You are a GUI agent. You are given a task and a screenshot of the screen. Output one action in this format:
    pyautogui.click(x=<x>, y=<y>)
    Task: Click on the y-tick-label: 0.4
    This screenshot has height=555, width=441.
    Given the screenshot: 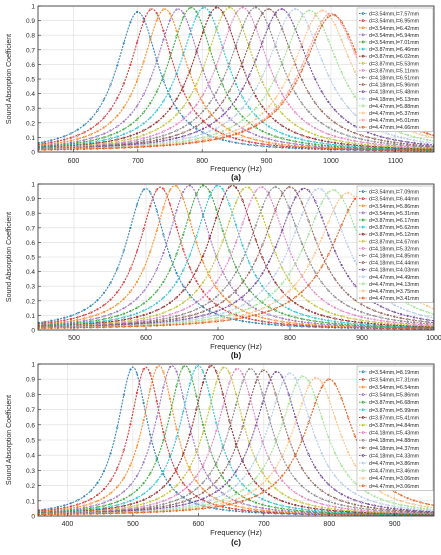 What is the action you would take?
    pyautogui.click(x=30, y=94)
    